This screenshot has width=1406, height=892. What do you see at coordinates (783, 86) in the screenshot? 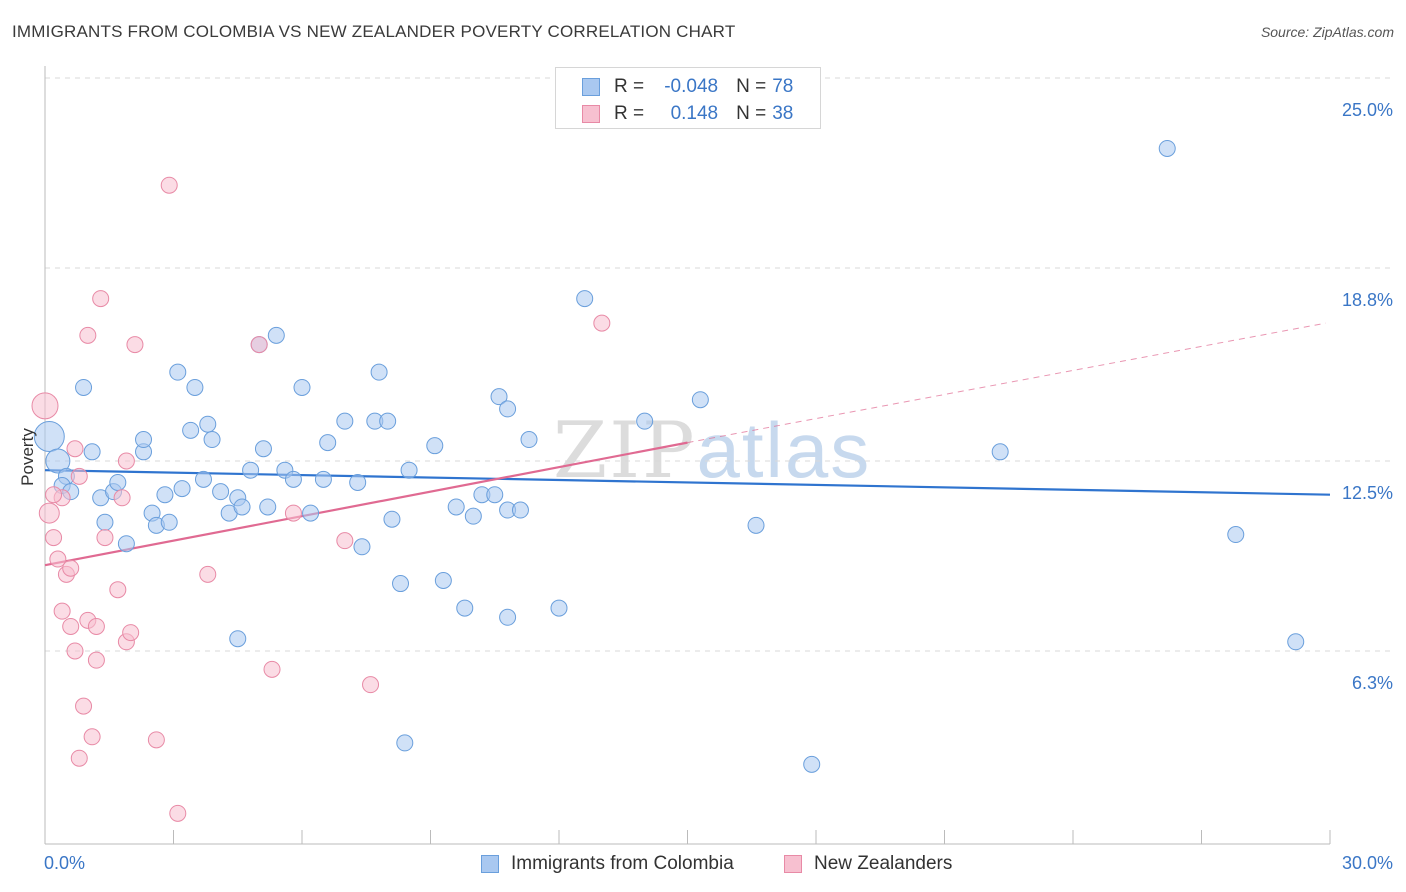
I see `legend-n-value: 78` at bounding box center [783, 86].